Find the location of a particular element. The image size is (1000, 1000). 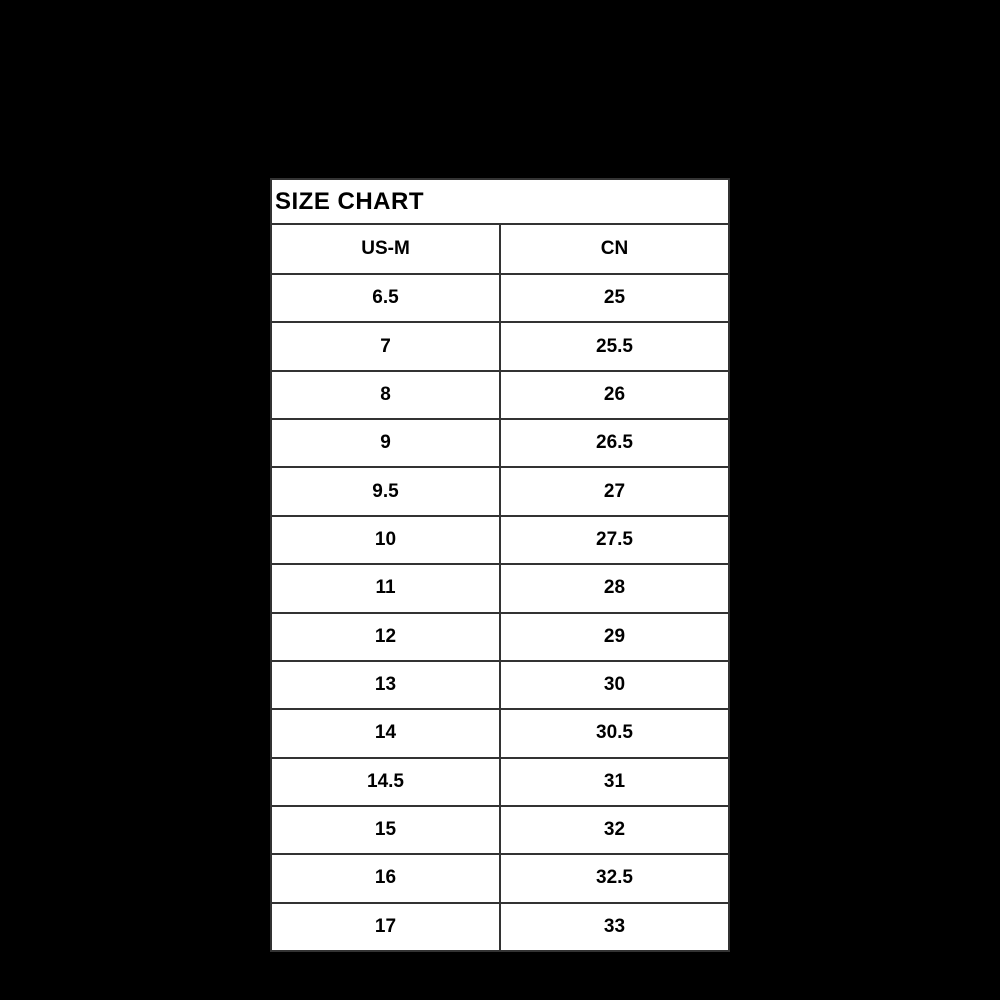

cn-value: 33 is located at coordinates (614, 926).